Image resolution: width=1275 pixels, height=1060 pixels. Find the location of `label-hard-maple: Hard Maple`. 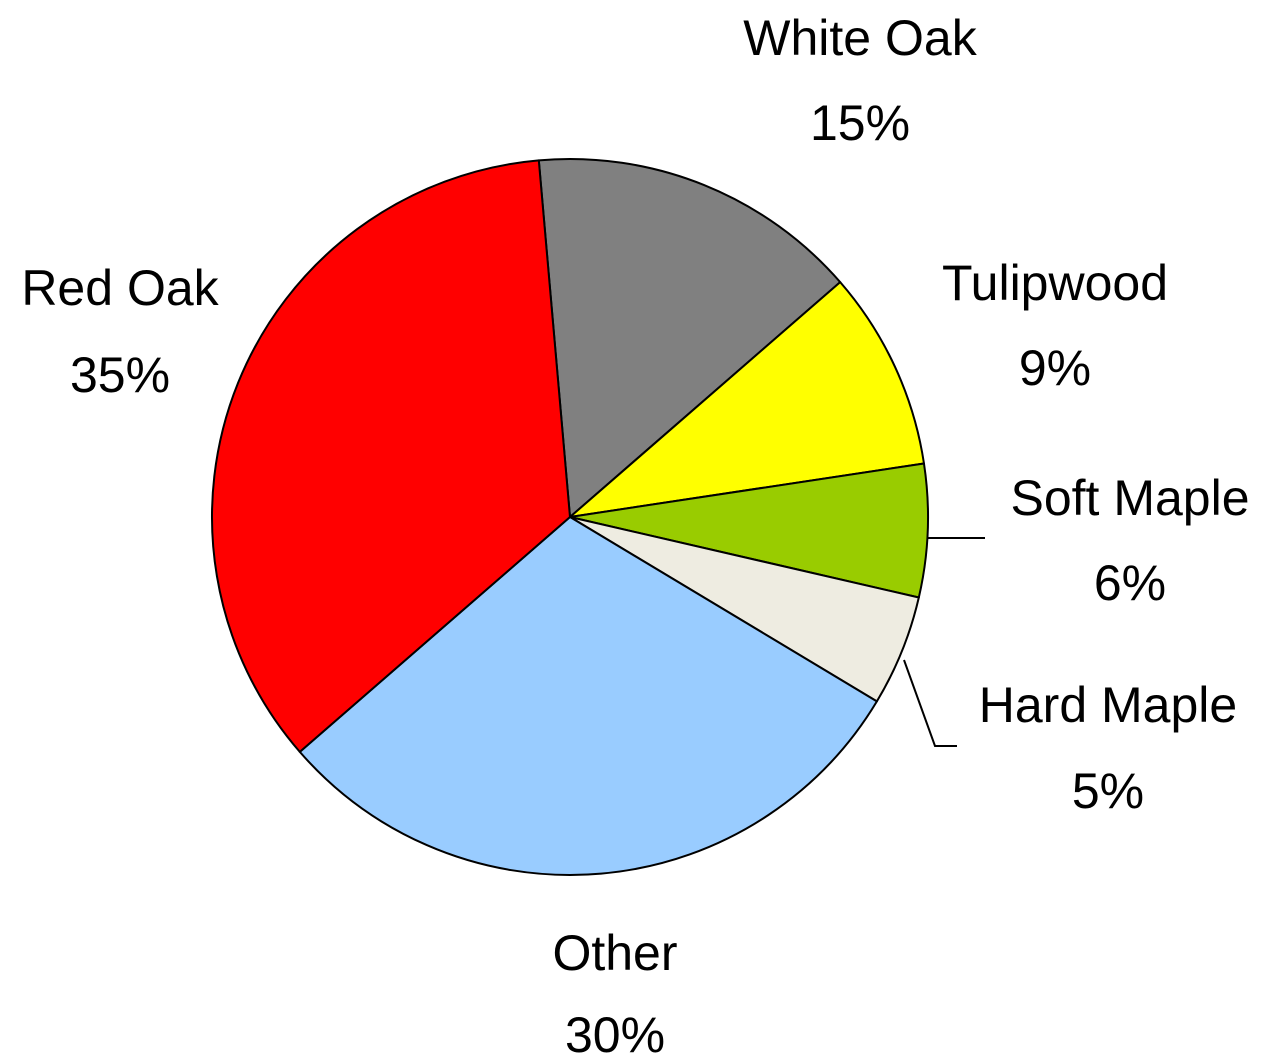

label-hard-maple: Hard Maple is located at coordinates (1108, 705).